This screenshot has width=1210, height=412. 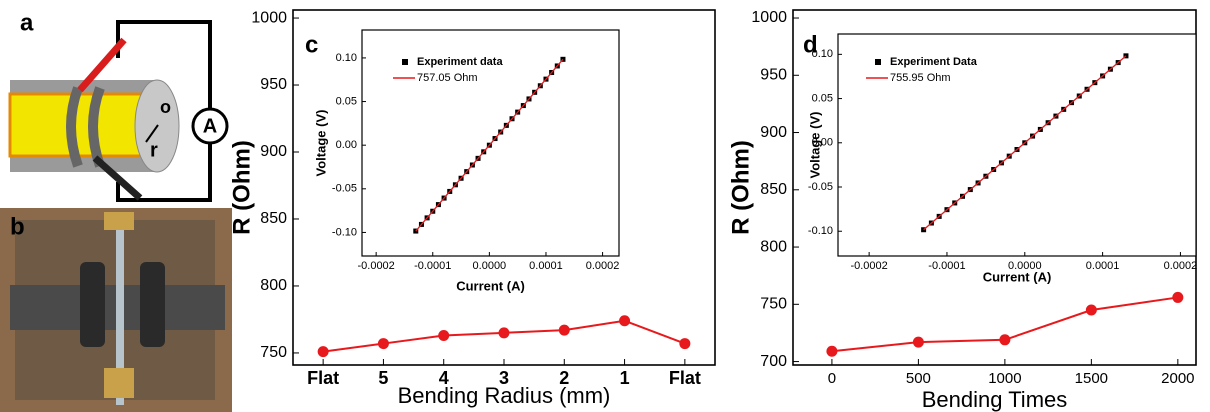 What do you see at coordinates (920, 78) in the screenshot?
I see `legend-label: 755.95 Ohm` at bounding box center [920, 78].